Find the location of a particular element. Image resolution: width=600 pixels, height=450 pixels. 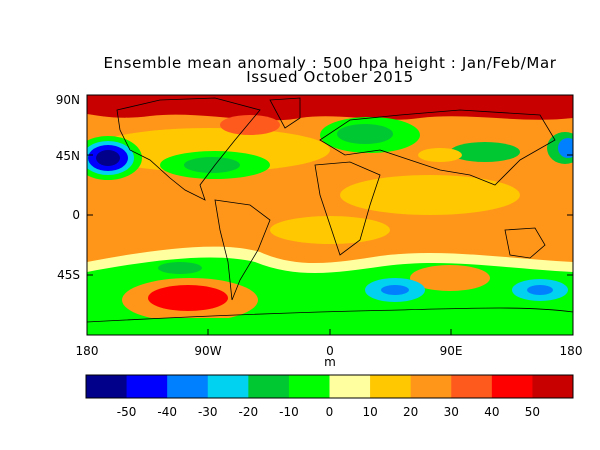

lat-label-45n: 45N is located at coordinates (68, 156).